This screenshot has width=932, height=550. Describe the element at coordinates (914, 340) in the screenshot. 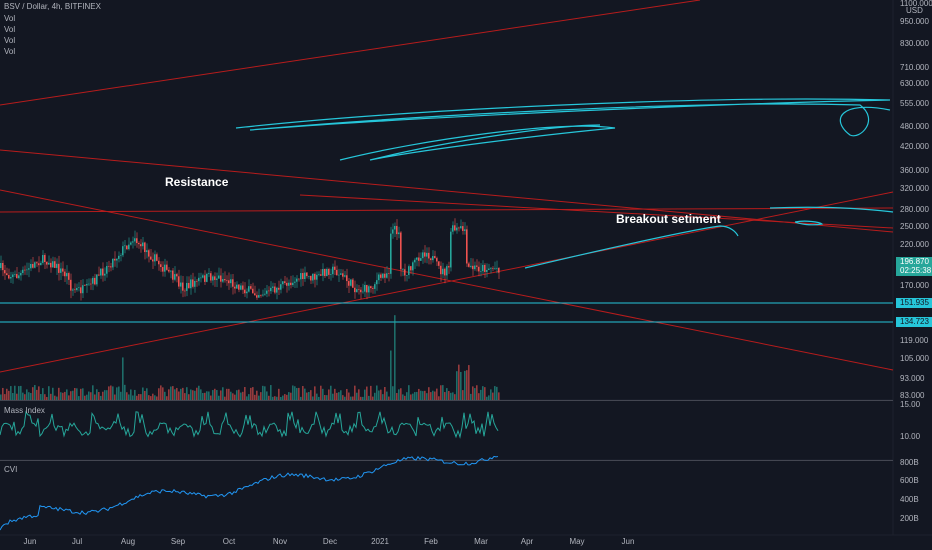

I see `price-label: 119.000` at that location.